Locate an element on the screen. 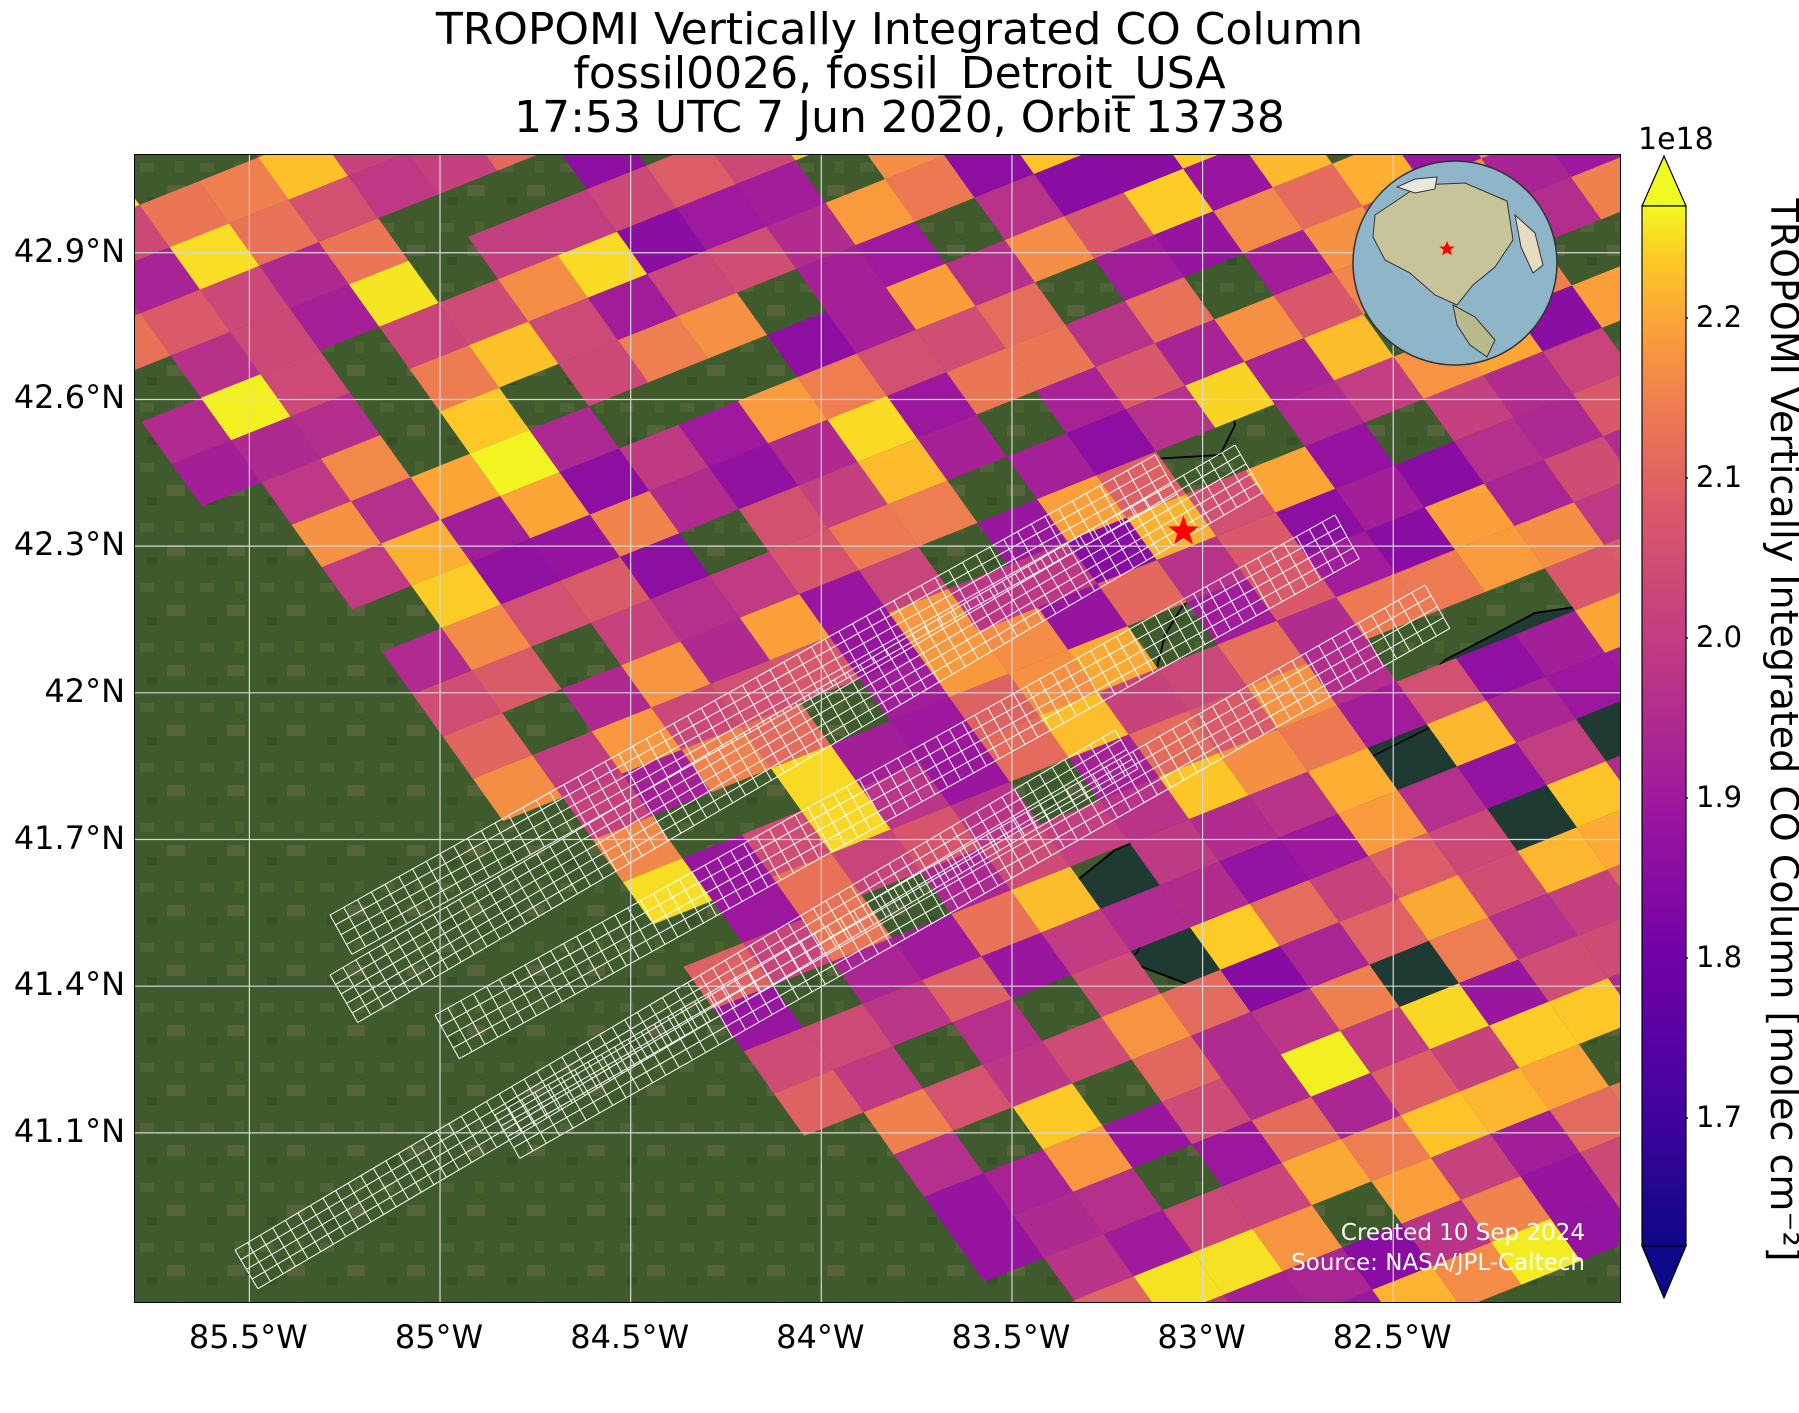 The width and height of the screenshot is (1799, 1413). colorbar-extend-bottom is located at coordinates (1664, 1272).